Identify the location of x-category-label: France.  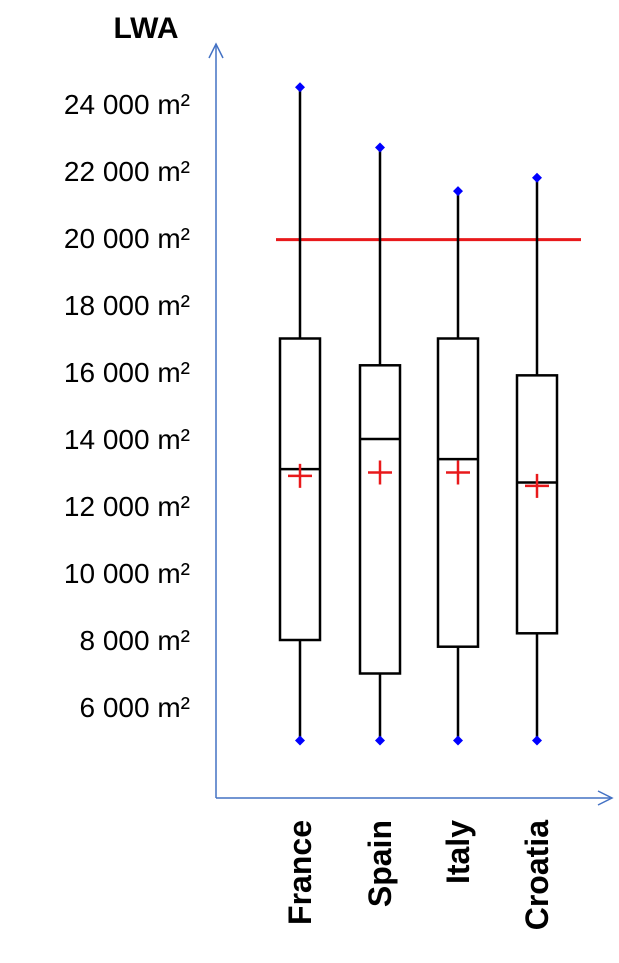
(300, 872).